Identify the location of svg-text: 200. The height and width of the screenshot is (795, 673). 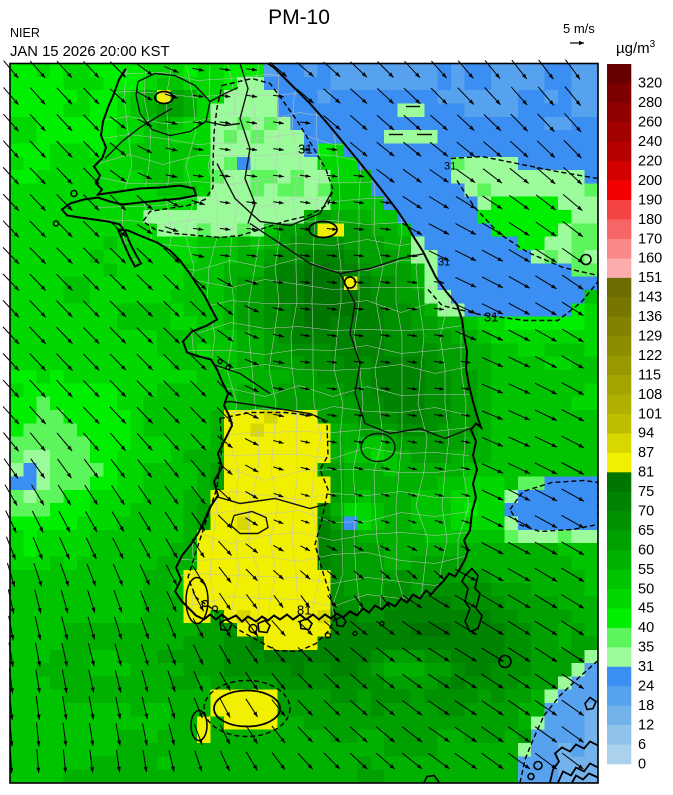
(650, 181).